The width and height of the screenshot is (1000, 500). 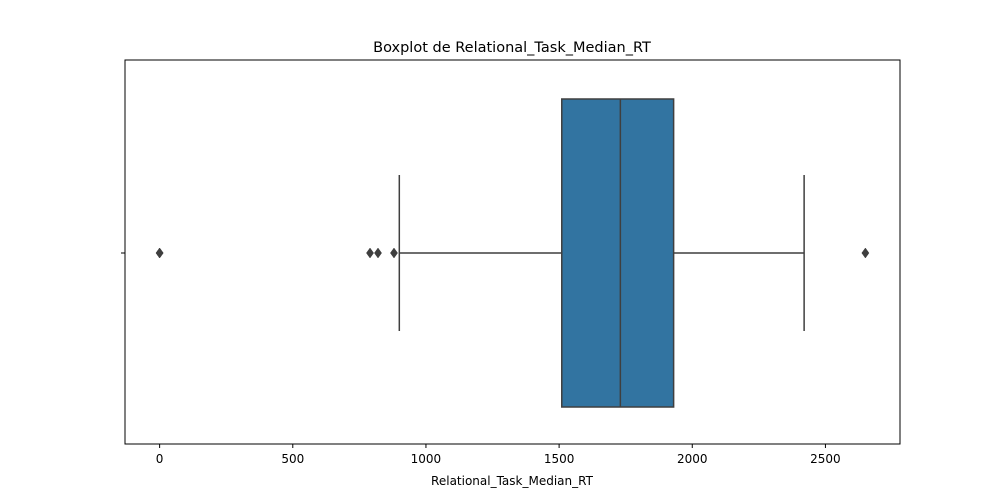 What do you see at coordinates (498, 455) in the screenshot?
I see `x-axis: 0 500 1000 1500 2000 2500` at bounding box center [498, 455].